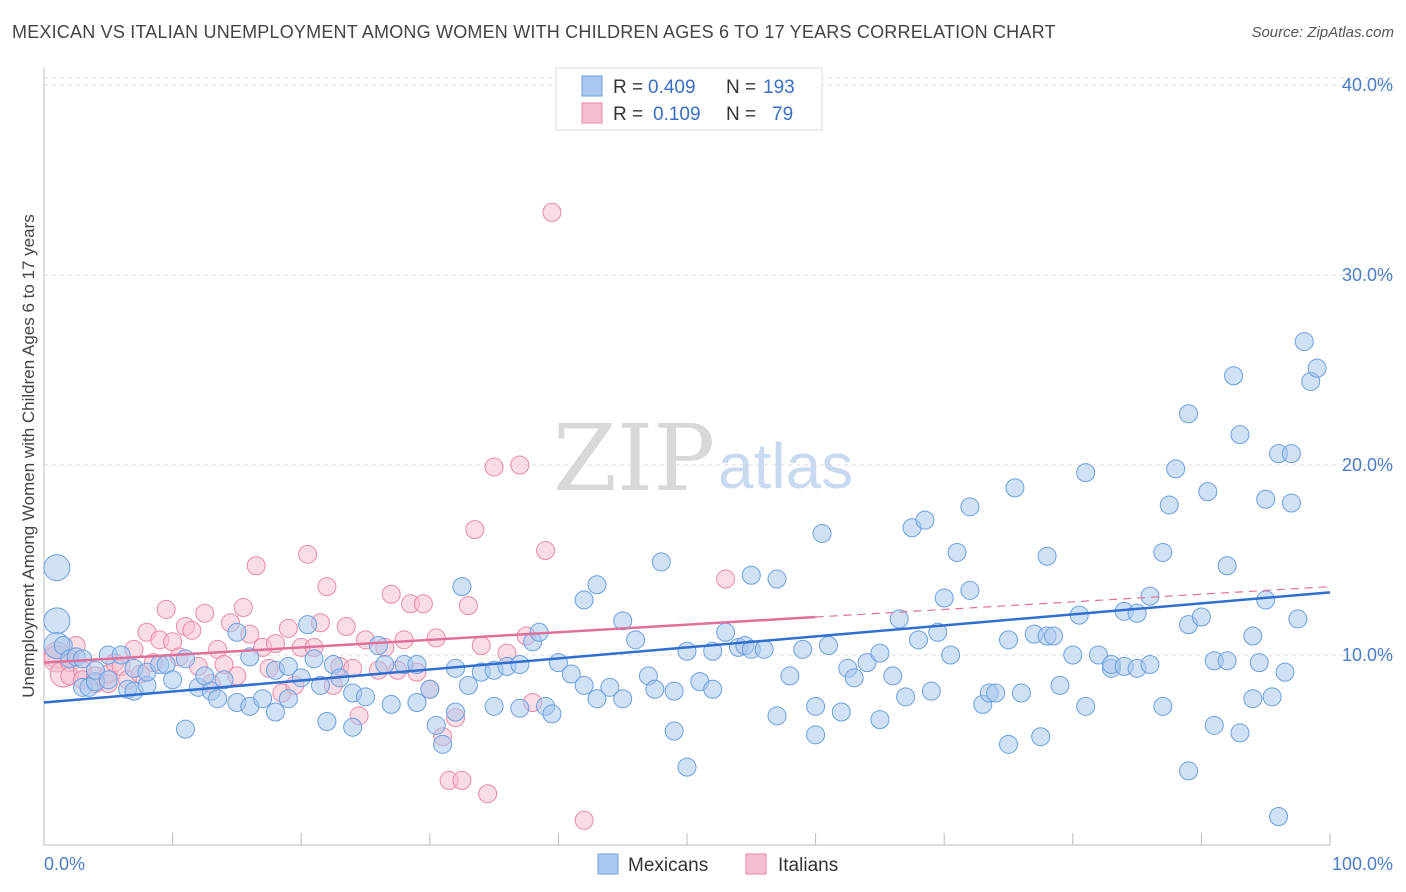  I want to click on legend-n-label-mexicans: N =, so click(741, 87).